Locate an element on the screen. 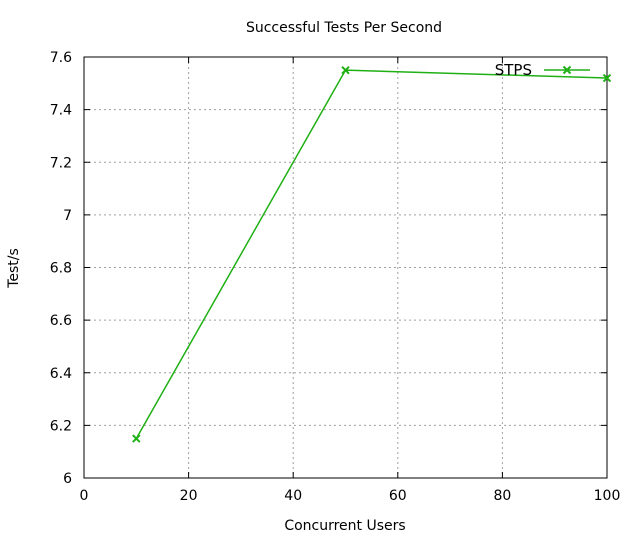  legend-marker-stps is located at coordinates (567, 70).